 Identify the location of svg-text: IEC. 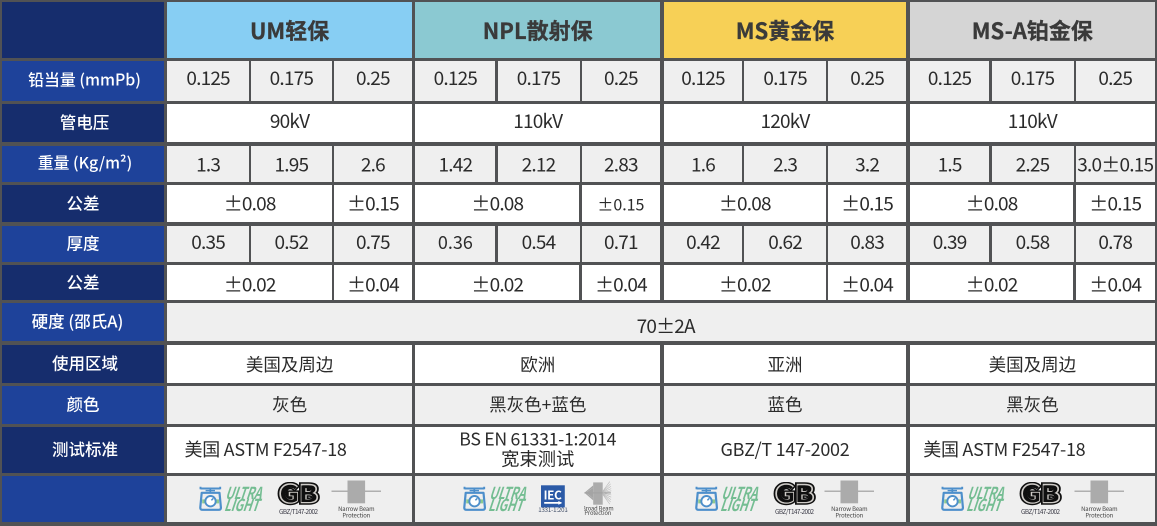
(553, 494).